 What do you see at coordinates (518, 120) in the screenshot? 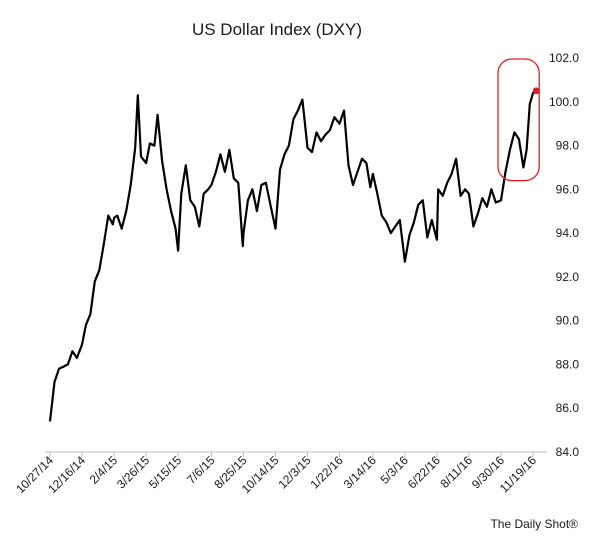
I see `highlight-box` at bounding box center [518, 120].